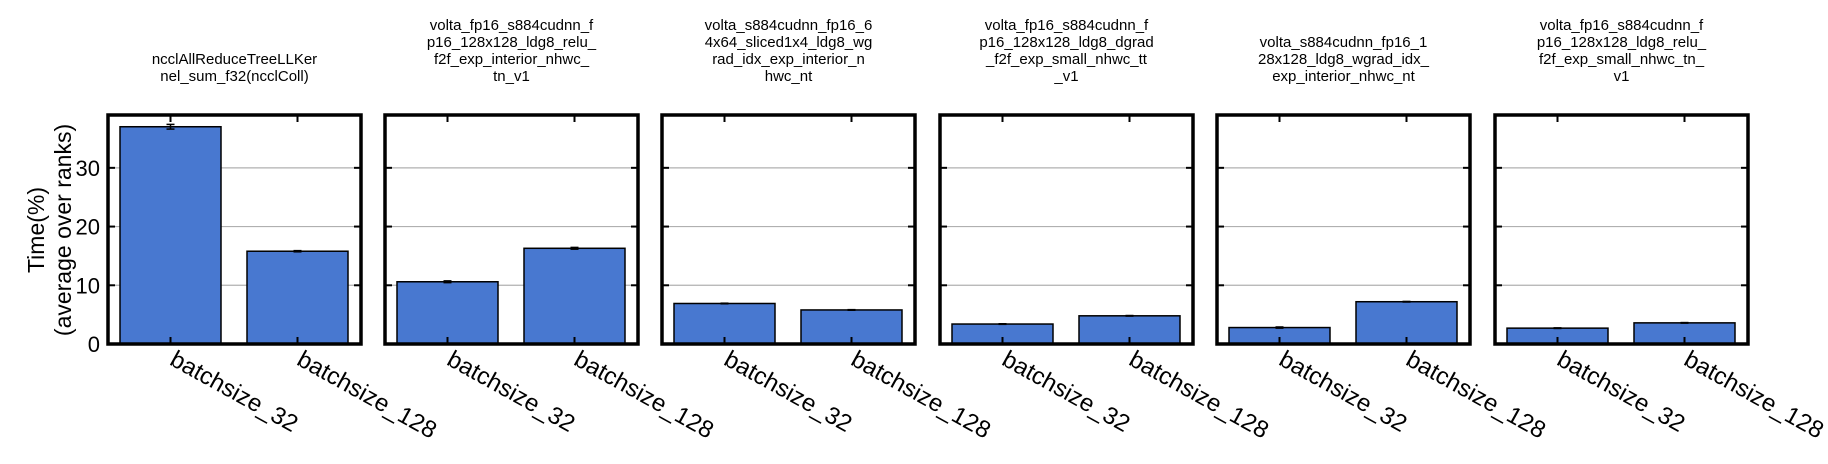 The width and height of the screenshot is (1828, 464). What do you see at coordinates (88, 168) in the screenshot?
I see `y-tick-label: 30` at bounding box center [88, 168].